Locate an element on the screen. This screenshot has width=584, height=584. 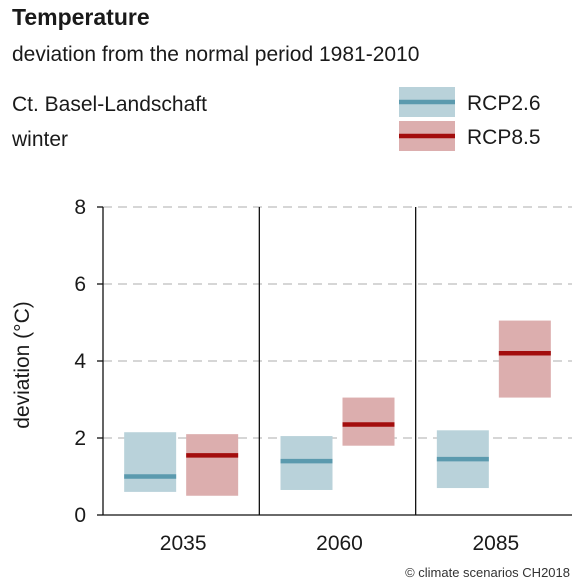
y-tick-label: 4 is located at coordinates (80, 361).